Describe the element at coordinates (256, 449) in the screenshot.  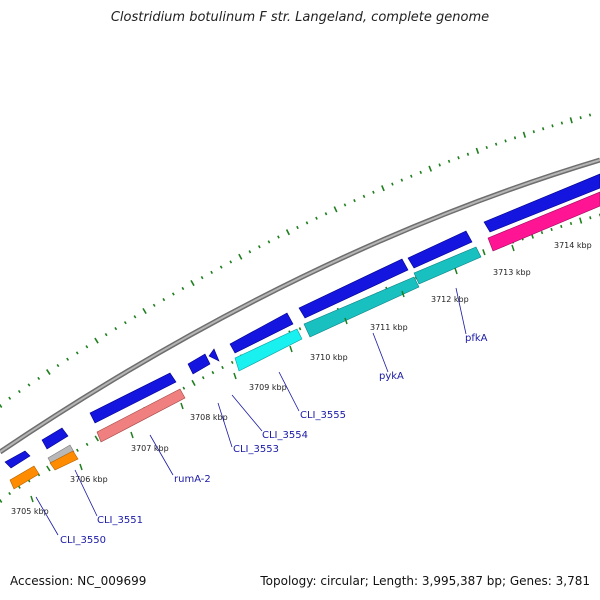
I see `gene-label-cli-3553: CLI_3553` at that location.